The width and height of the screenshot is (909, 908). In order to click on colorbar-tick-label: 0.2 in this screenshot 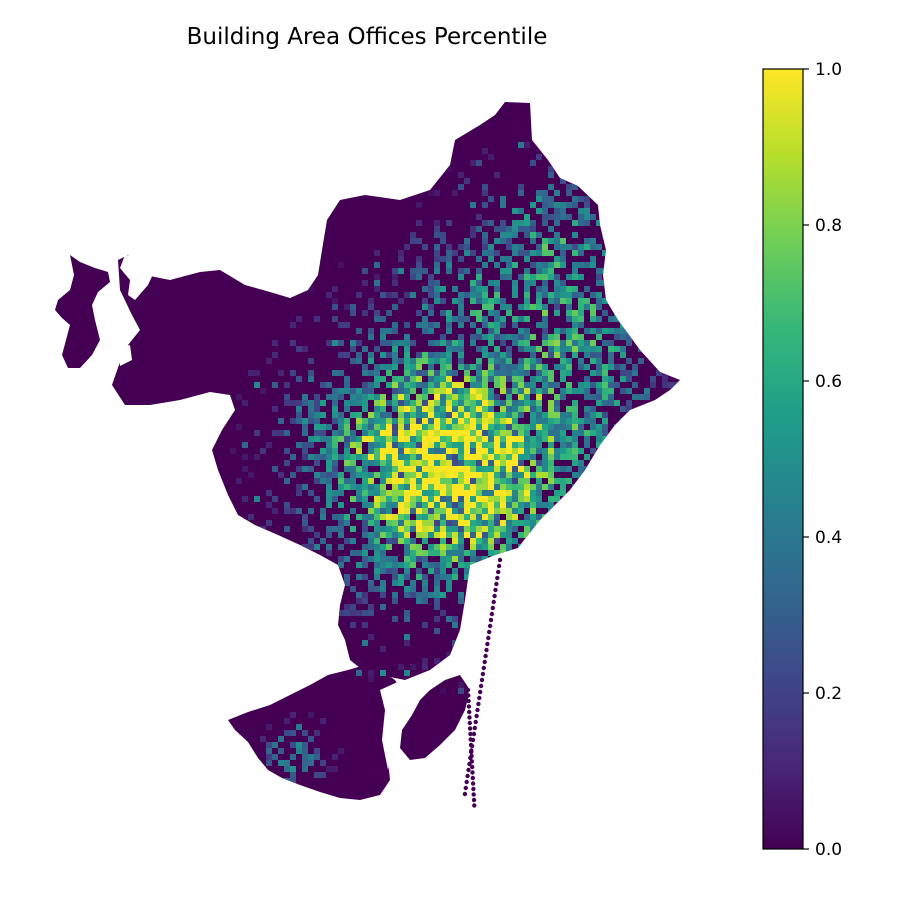, I will do `click(828, 694)`.